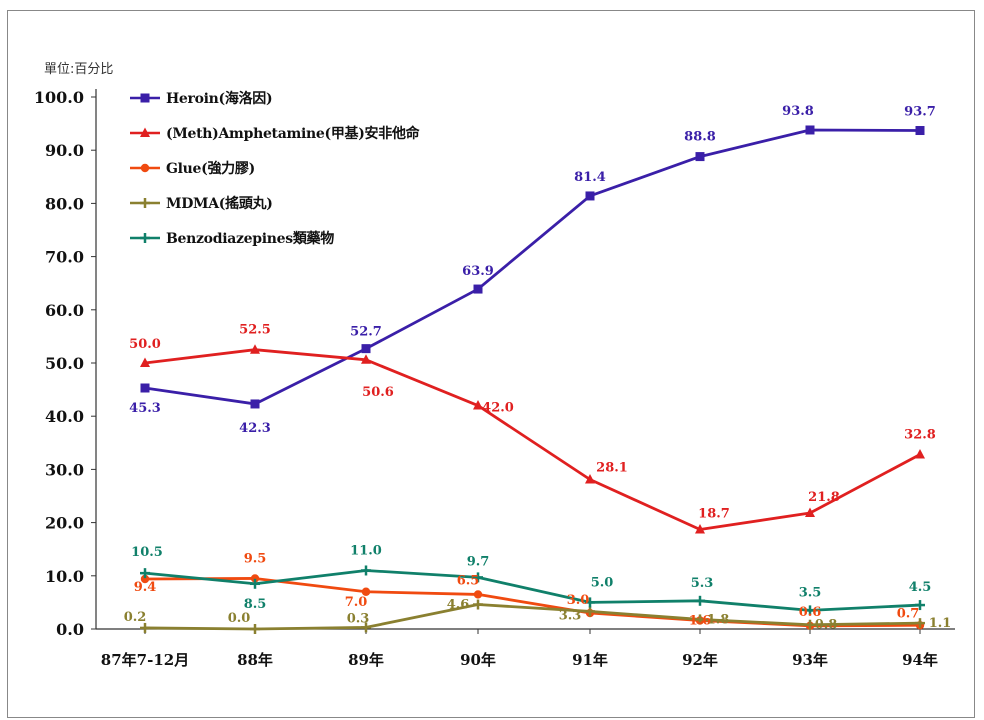  What do you see at coordinates (810, 660) in the screenshot?
I see `x-tick-label: 93年` at bounding box center [810, 660].